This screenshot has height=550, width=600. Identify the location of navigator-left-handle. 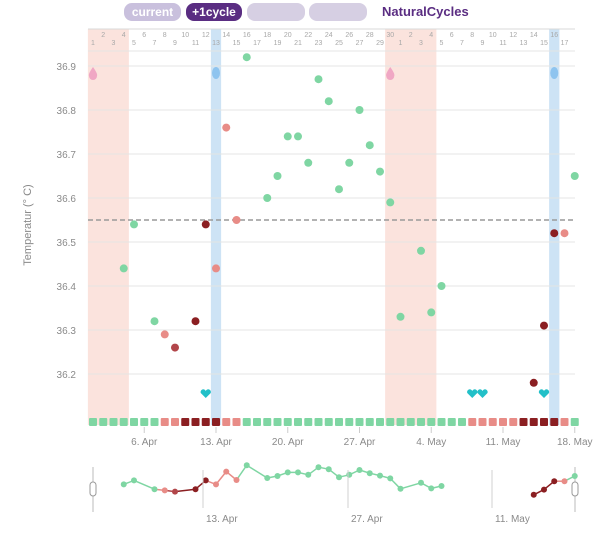
(93, 489).